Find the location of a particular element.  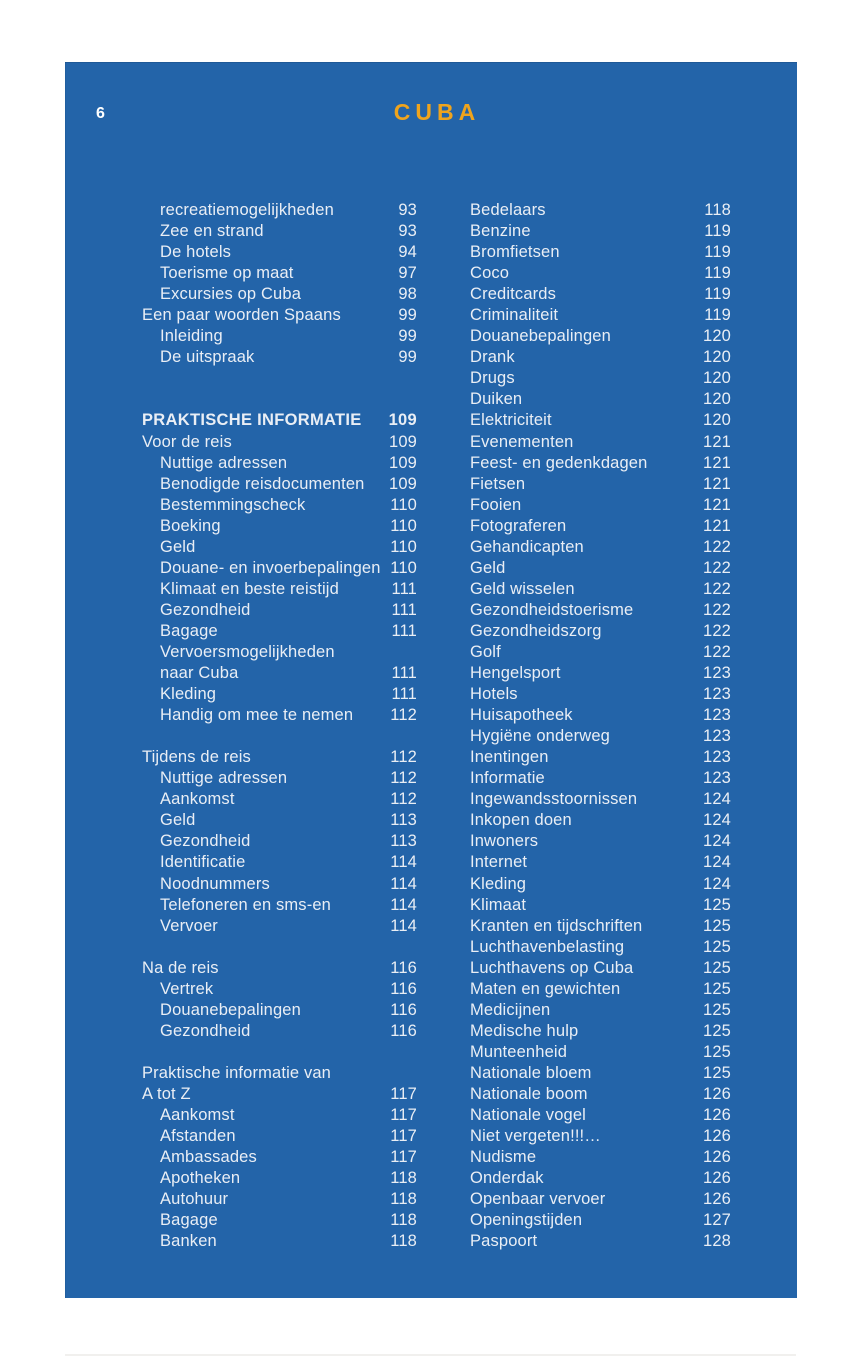

toc-entry-label: Nationale bloem is located at coordinates (531, 1072).